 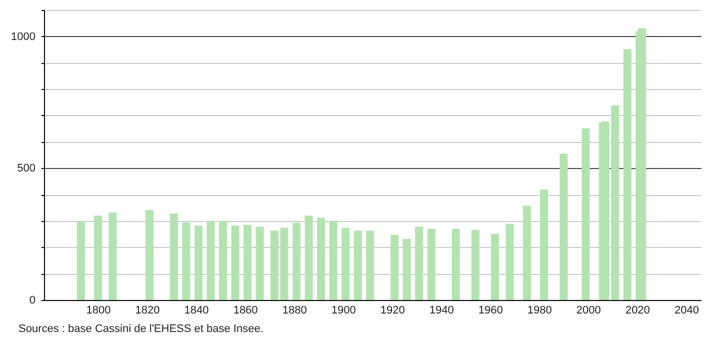 What do you see at coordinates (441, 310) in the screenshot?
I see `x-tick-label: 1940` at bounding box center [441, 310].